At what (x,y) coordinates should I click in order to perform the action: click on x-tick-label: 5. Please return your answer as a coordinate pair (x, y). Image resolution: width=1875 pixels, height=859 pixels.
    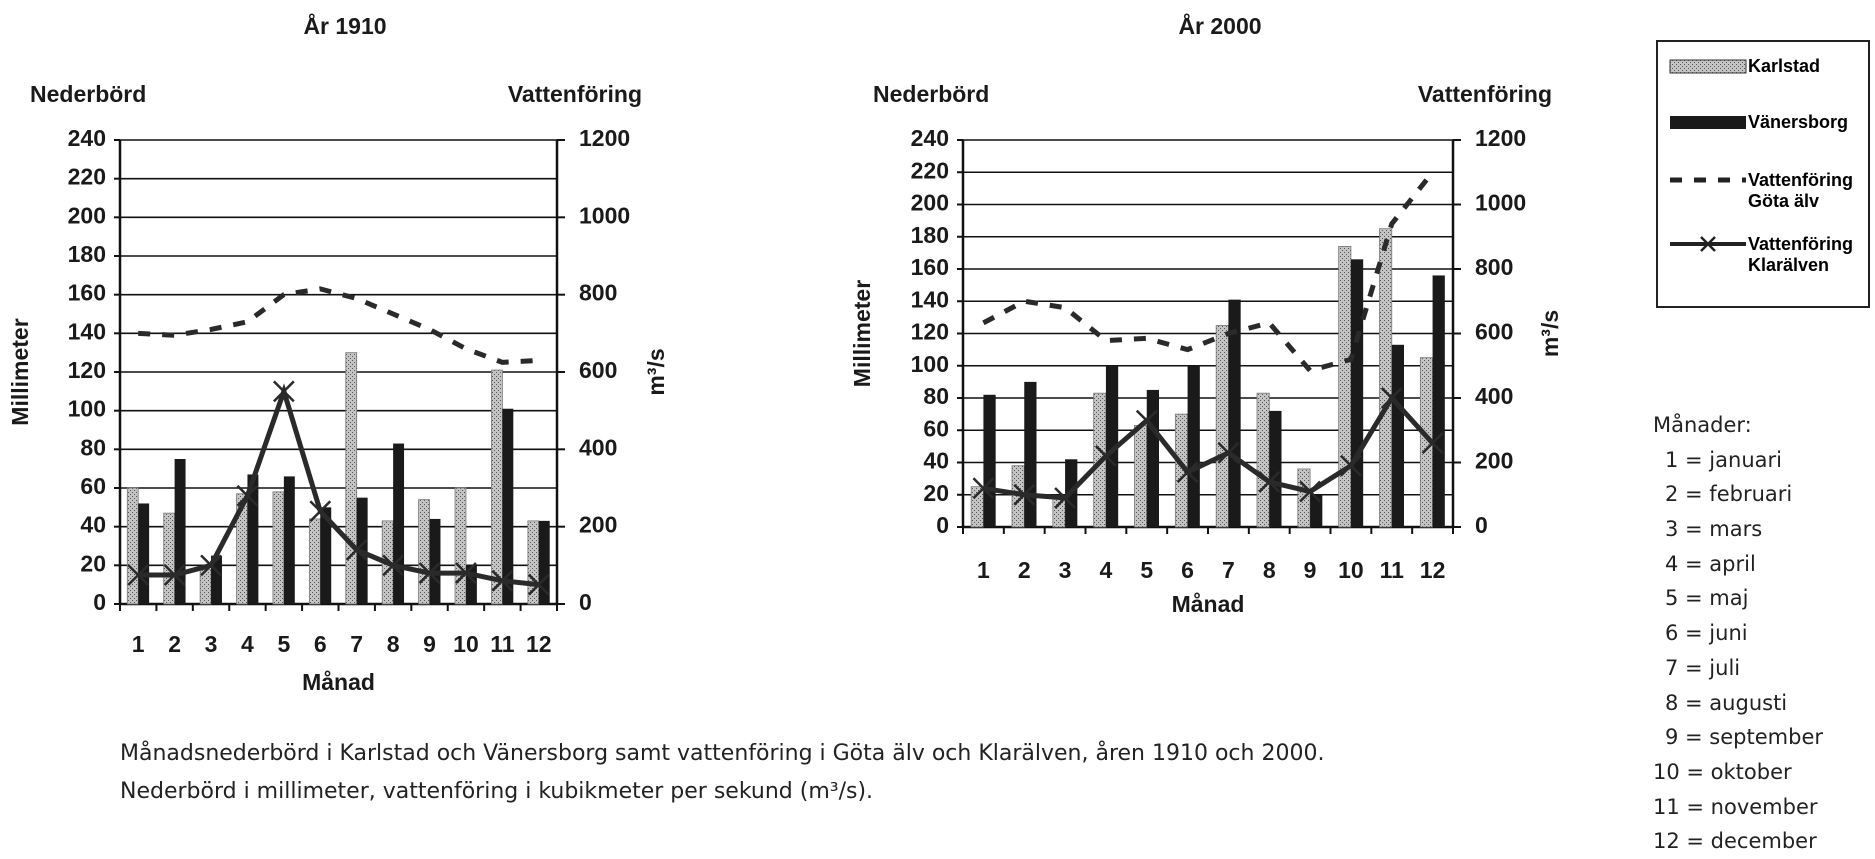
    Looking at the image, I should click on (283, 644).